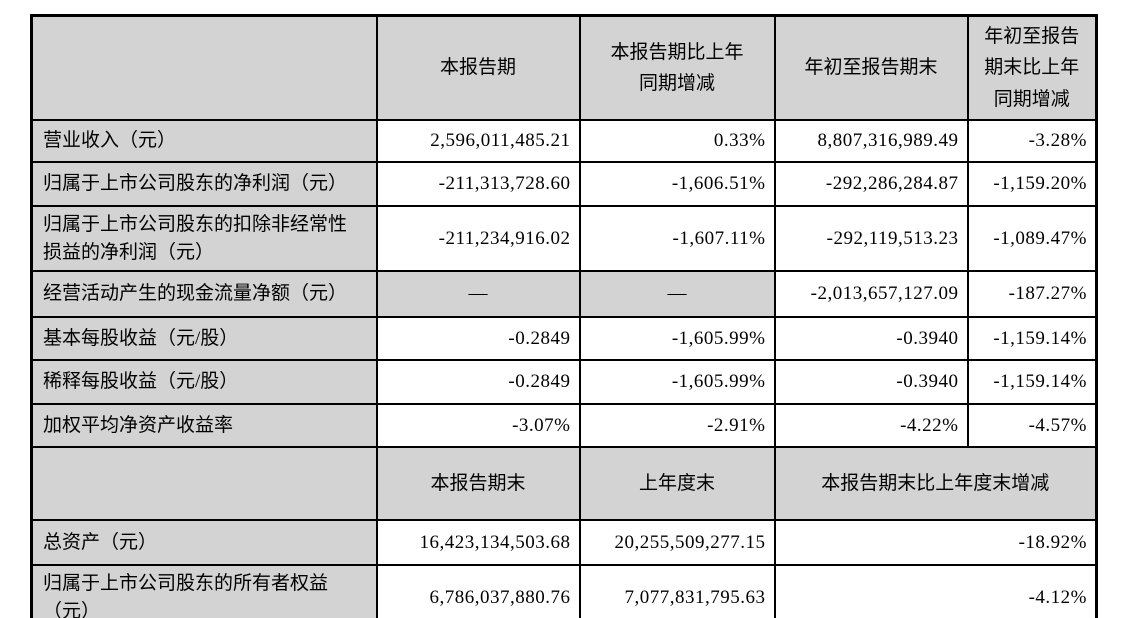 The image size is (1122, 618). Describe the element at coordinates (1032, 68) in the screenshot. I see `header-ytd-vs-prior-year: 年初至报告 期末比上年 同期增减` at that location.